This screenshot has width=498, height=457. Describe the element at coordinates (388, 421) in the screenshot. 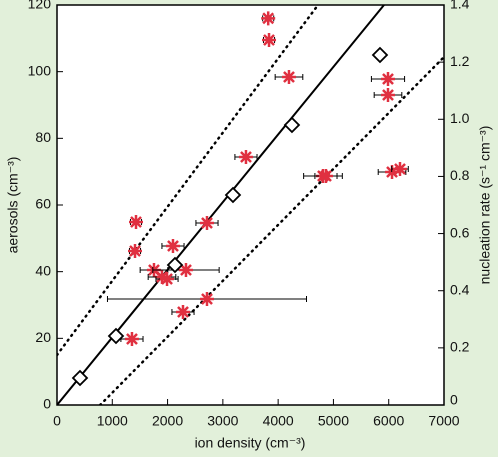

I see `x-tick-label: 6000` at that location.